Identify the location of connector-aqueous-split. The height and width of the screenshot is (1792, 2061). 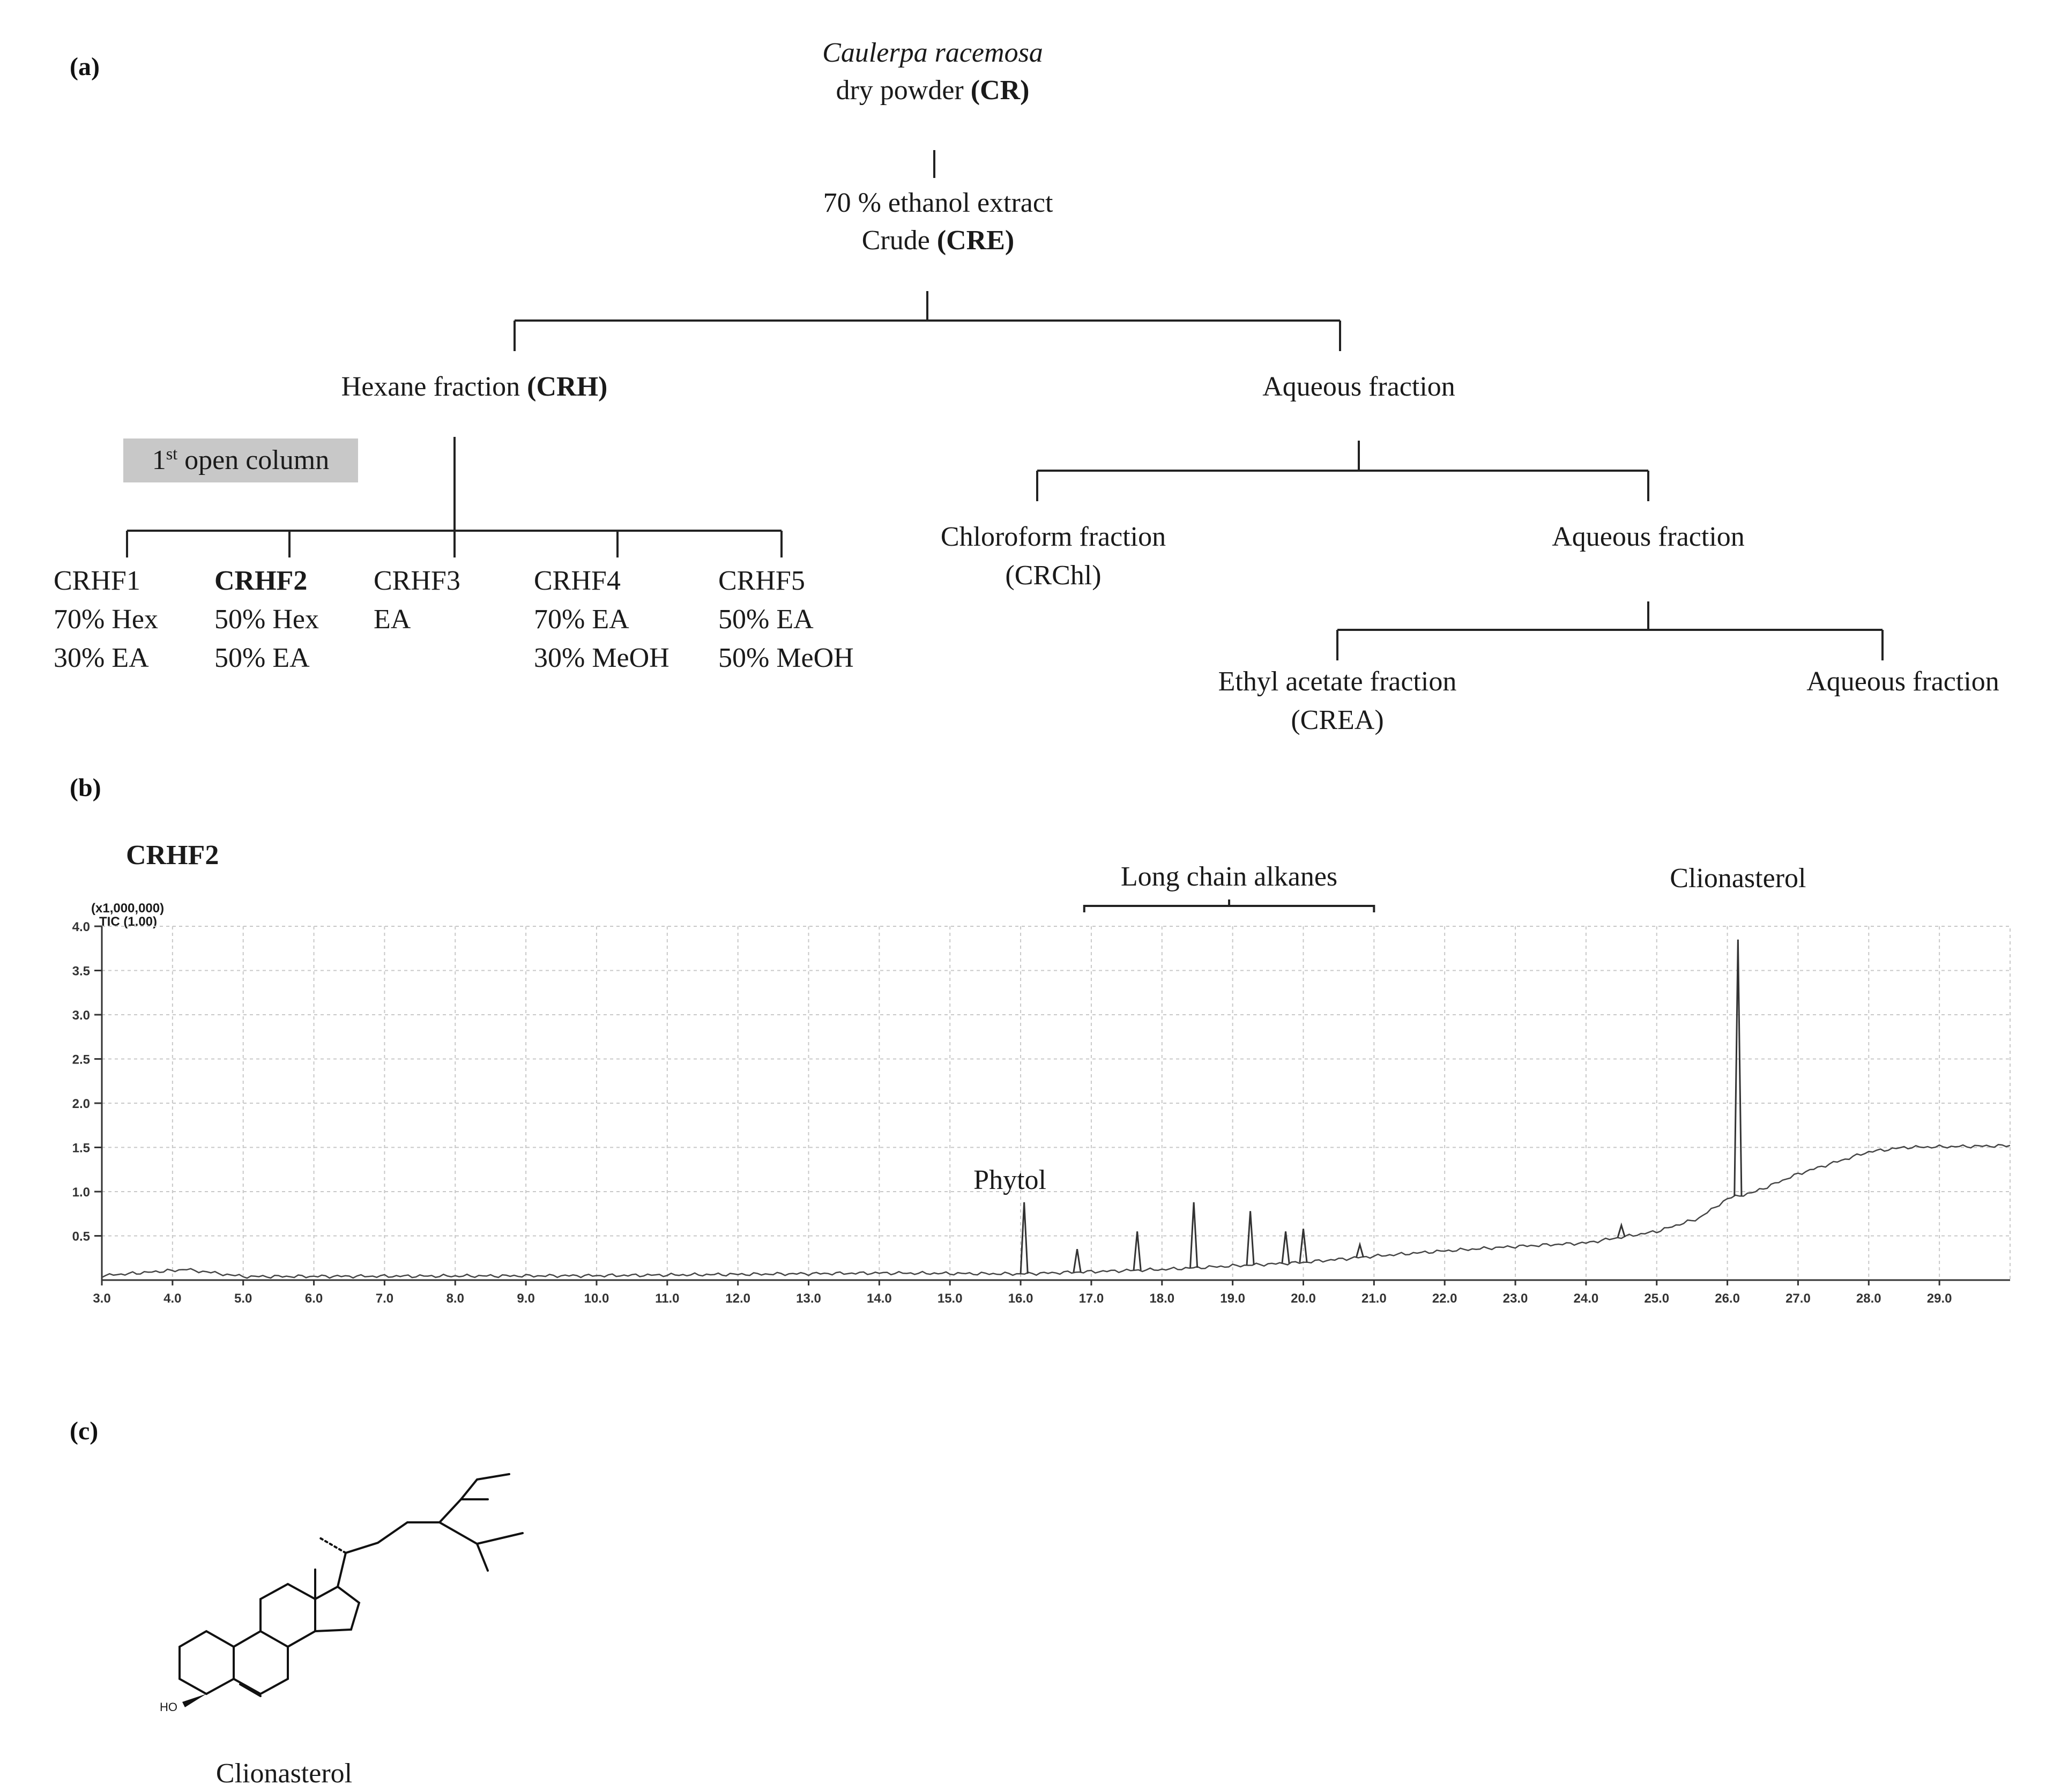
(1342, 471).